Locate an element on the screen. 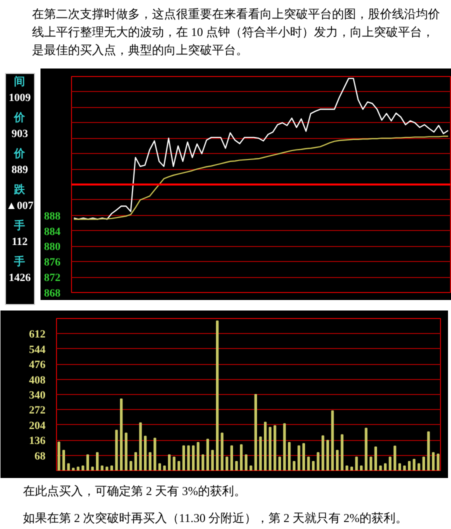 Image resolution: width=451 pixels, height=529 pixels. y-tick-label: 880 is located at coordinates (52, 247).